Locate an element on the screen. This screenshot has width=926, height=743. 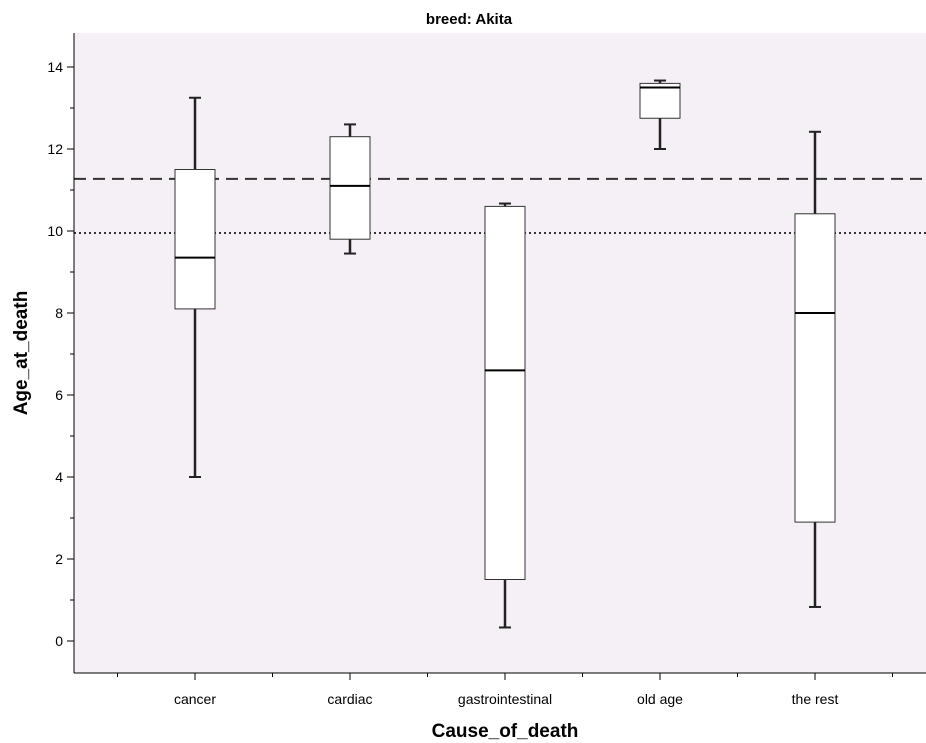
x-tick-label: cardiac is located at coordinates (349, 699).